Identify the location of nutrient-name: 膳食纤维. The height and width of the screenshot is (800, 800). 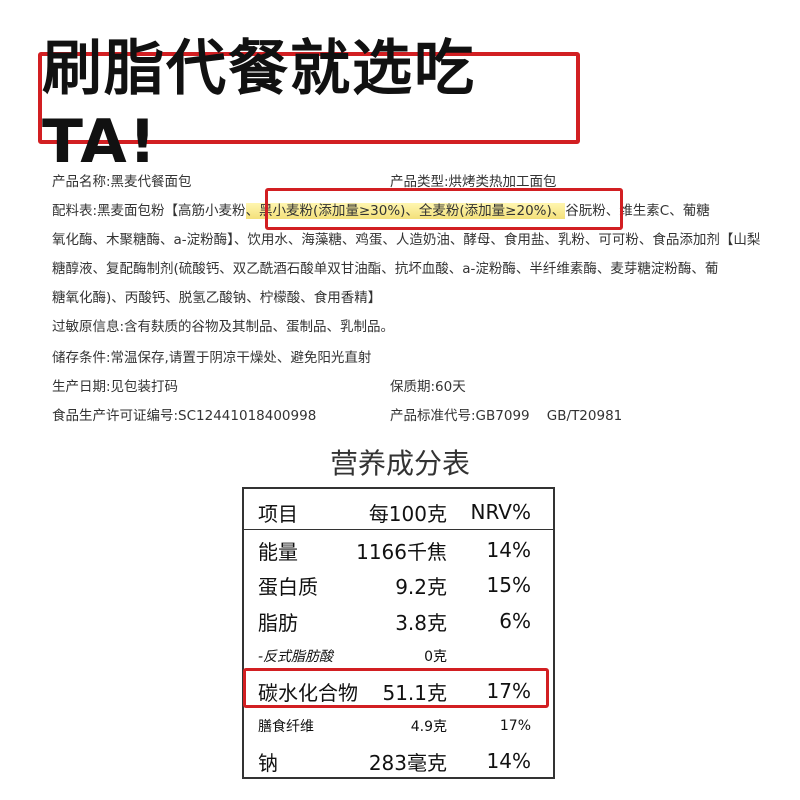
(286, 727).